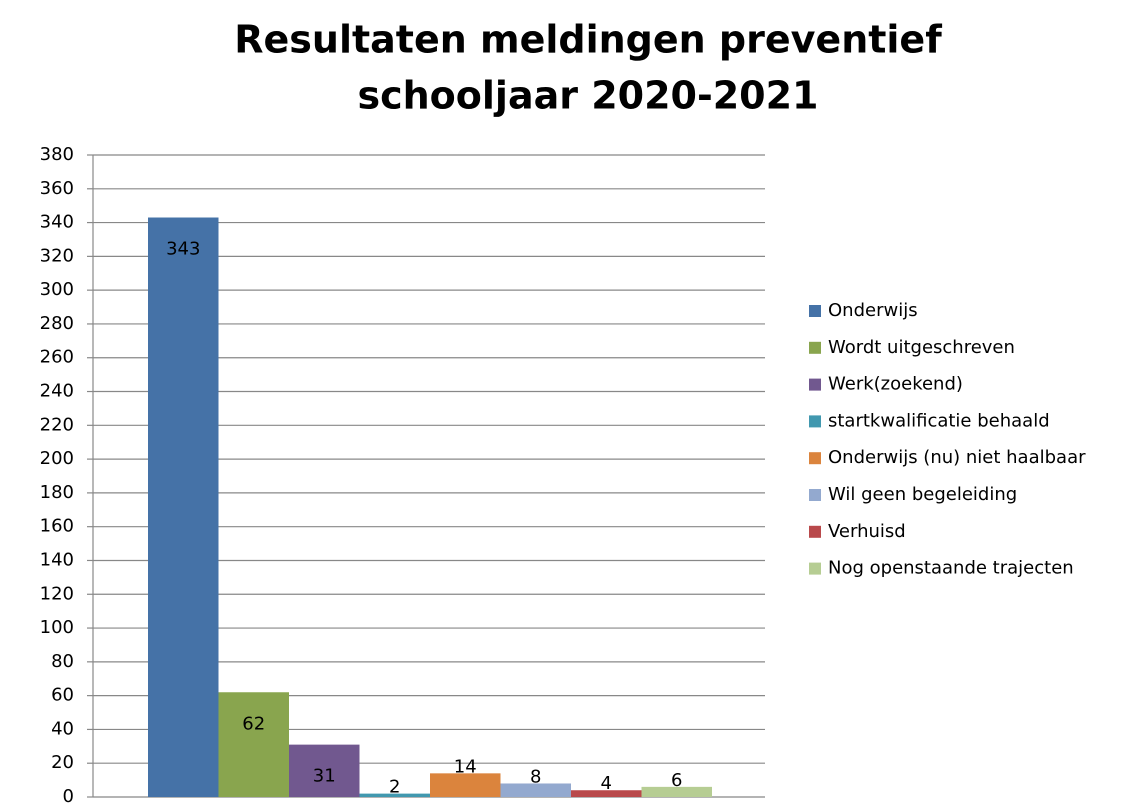 This screenshot has height=804, width=1141. I want to click on y-tick-label: 40, so click(62, 728).